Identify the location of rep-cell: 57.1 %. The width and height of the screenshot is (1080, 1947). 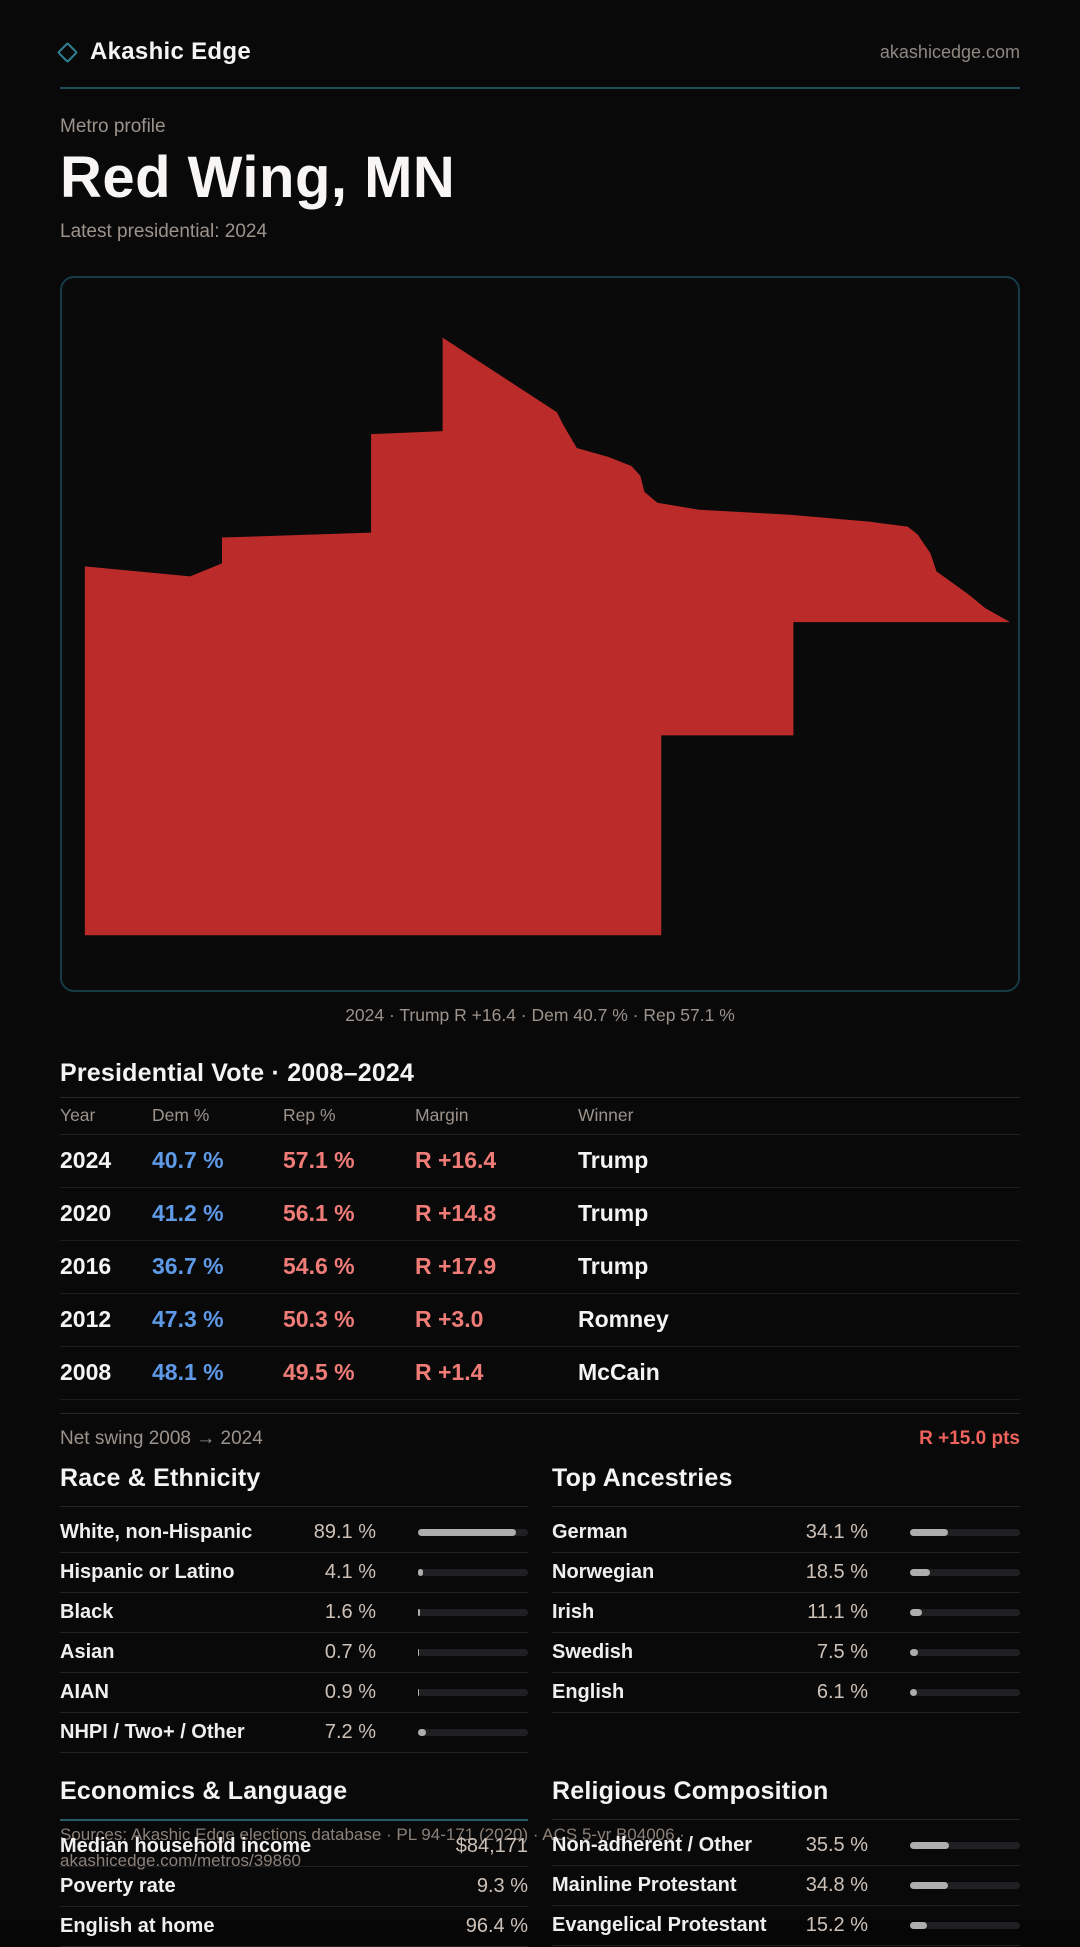
(319, 1160).